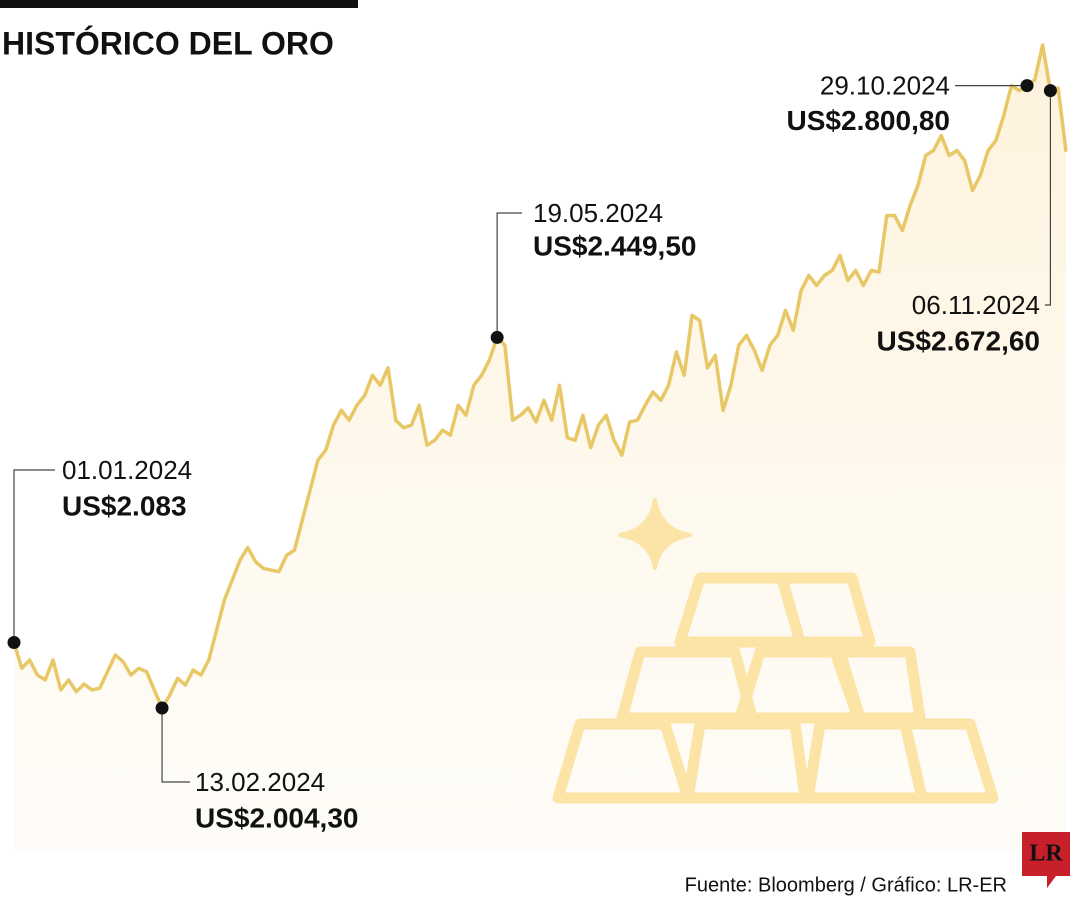 The width and height of the screenshot is (1080, 900). What do you see at coordinates (260, 782) in the screenshot?
I see `date-label: 13.02.2024` at bounding box center [260, 782].